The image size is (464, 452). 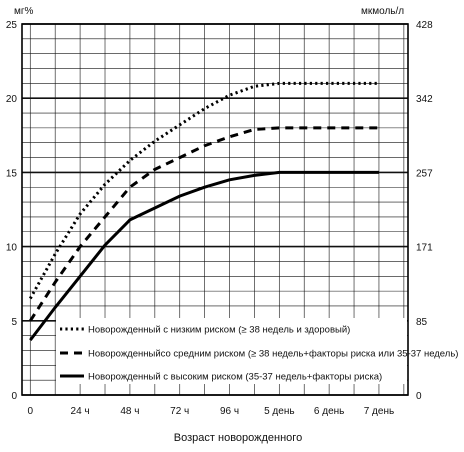 I want to click on right-y-tick-label: 85, so click(x=422, y=322).